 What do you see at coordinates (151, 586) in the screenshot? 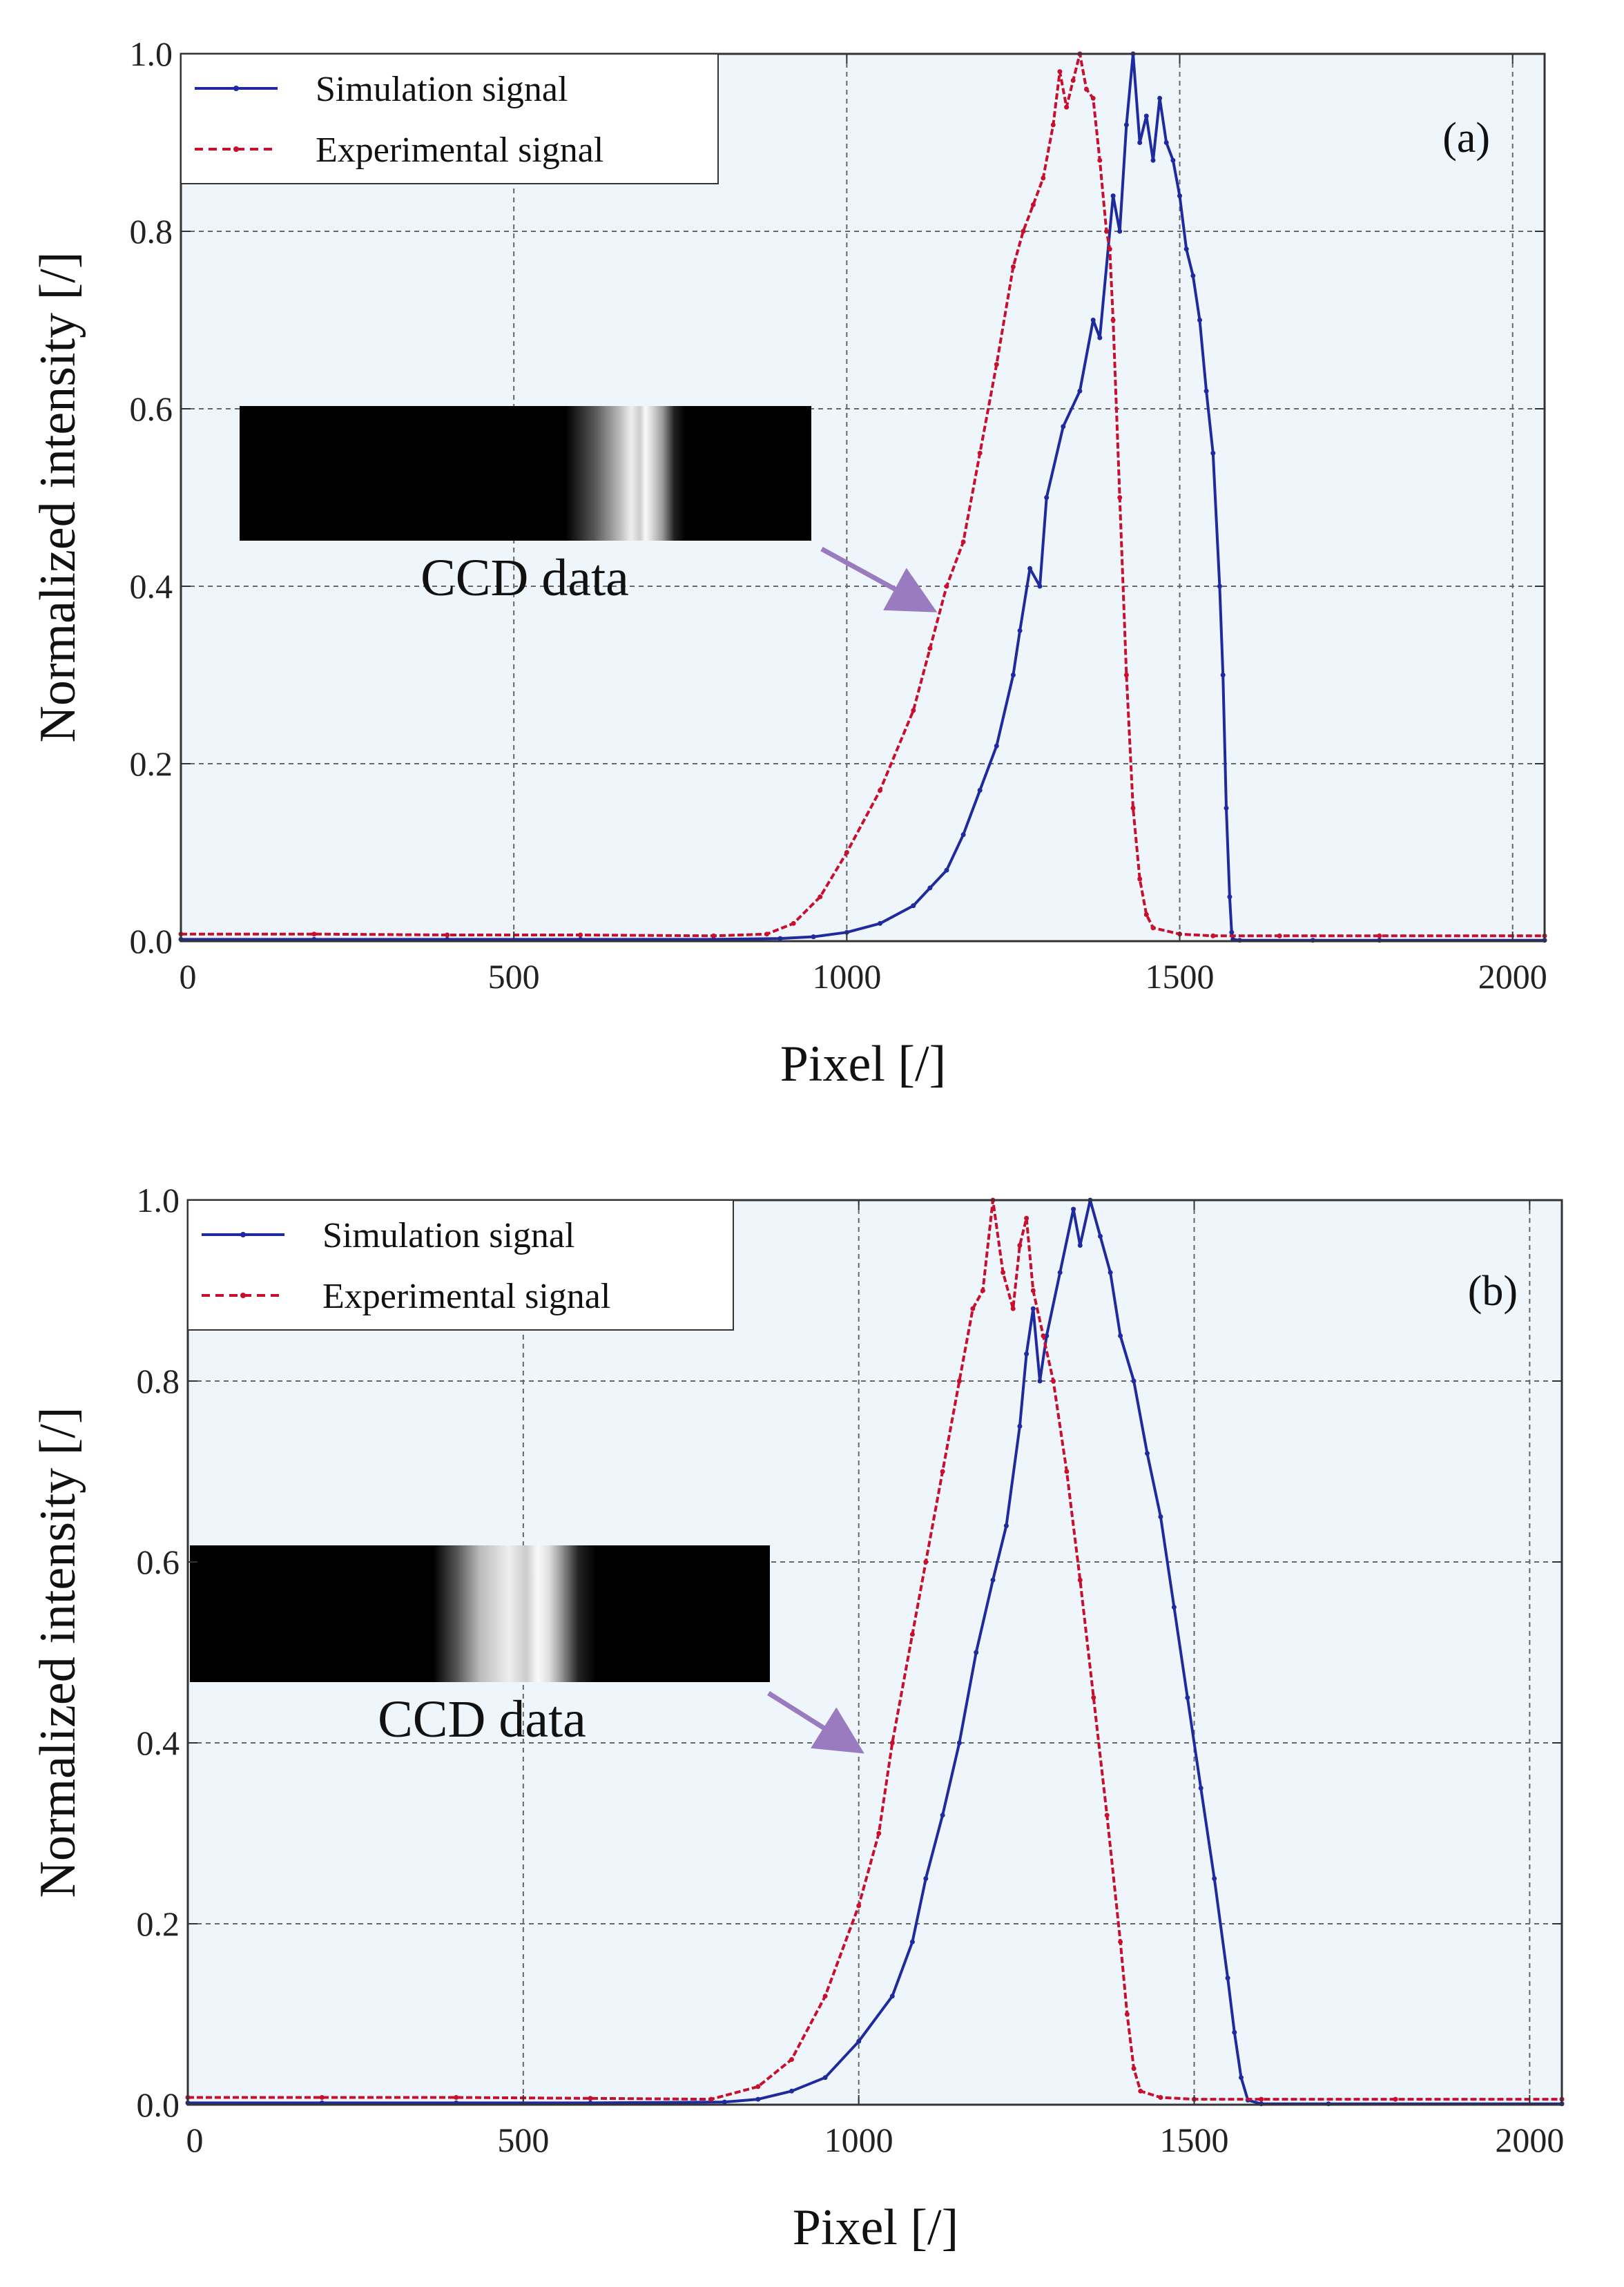
I see `y-tick-label: 0.4` at bounding box center [151, 586].